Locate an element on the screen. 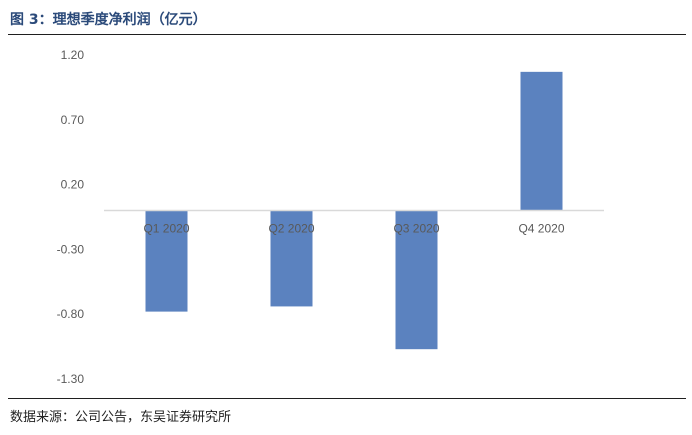  figure-title: 图 3：理想季度净利润（亿元） is located at coordinates (108, 20).